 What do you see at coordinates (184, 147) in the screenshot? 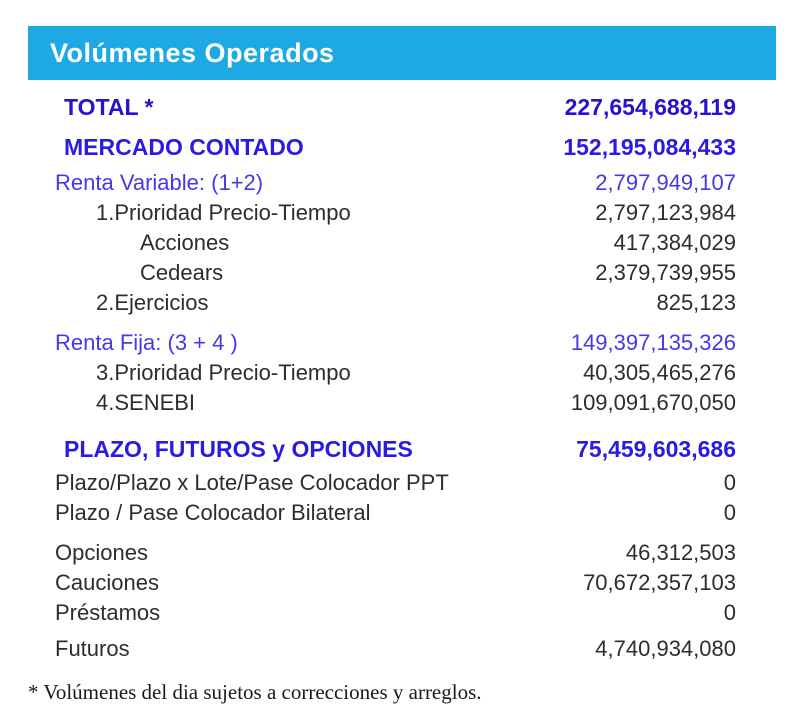
I see `row-label: MERCADO CONTADO` at bounding box center [184, 147].